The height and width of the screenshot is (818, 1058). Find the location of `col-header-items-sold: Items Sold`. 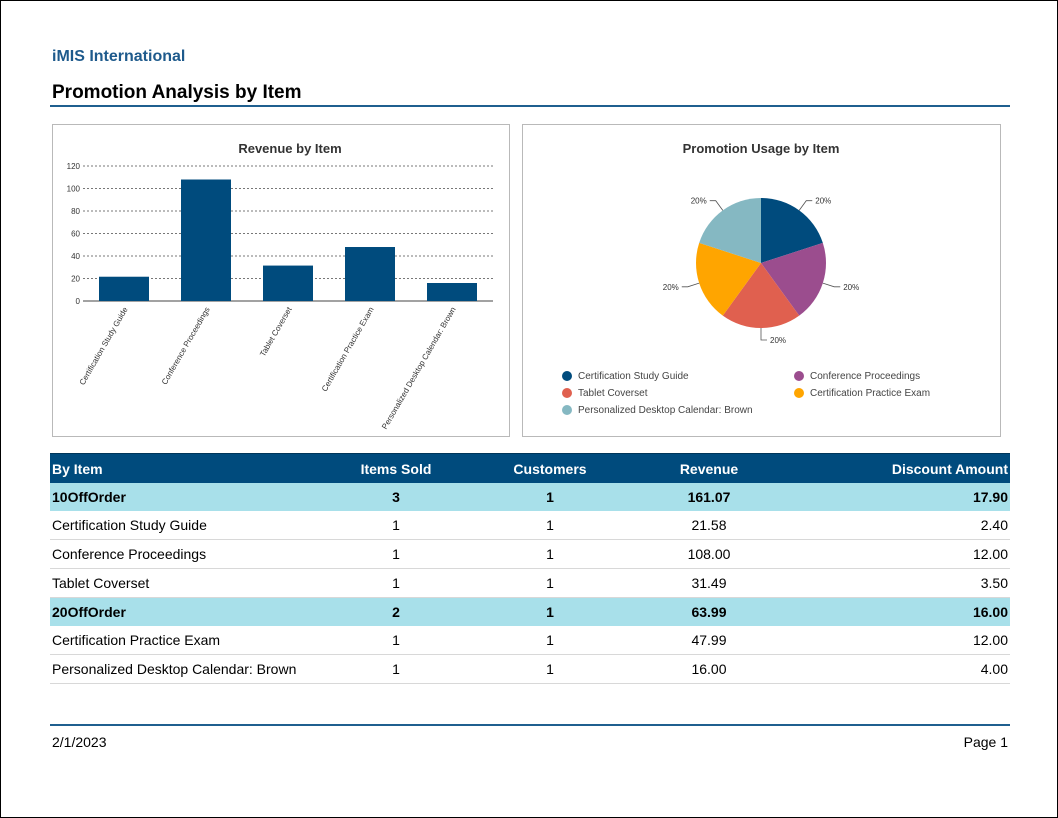

col-header-items-sold: Items Sold is located at coordinates (396, 468).